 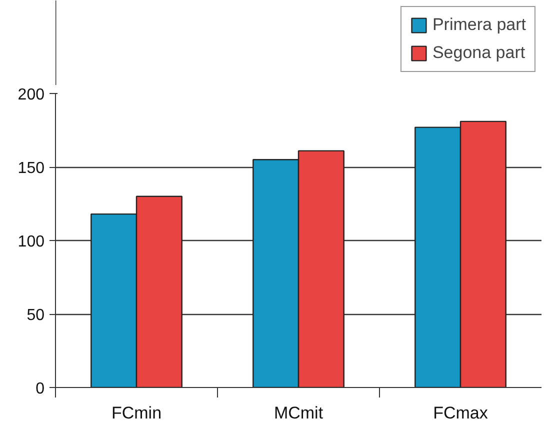 What do you see at coordinates (31, 242) in the screenshot?
I see `y-tick-label: 100` at bounding box center [31, 242].